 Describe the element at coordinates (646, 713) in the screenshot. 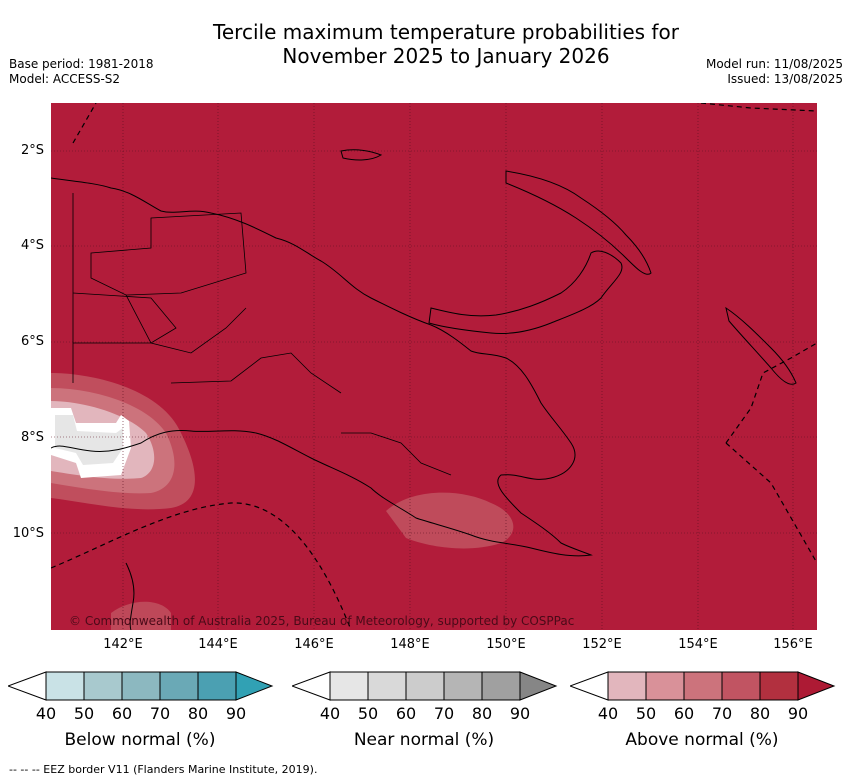

I see `cb-above-tick-50: 50` at that location.